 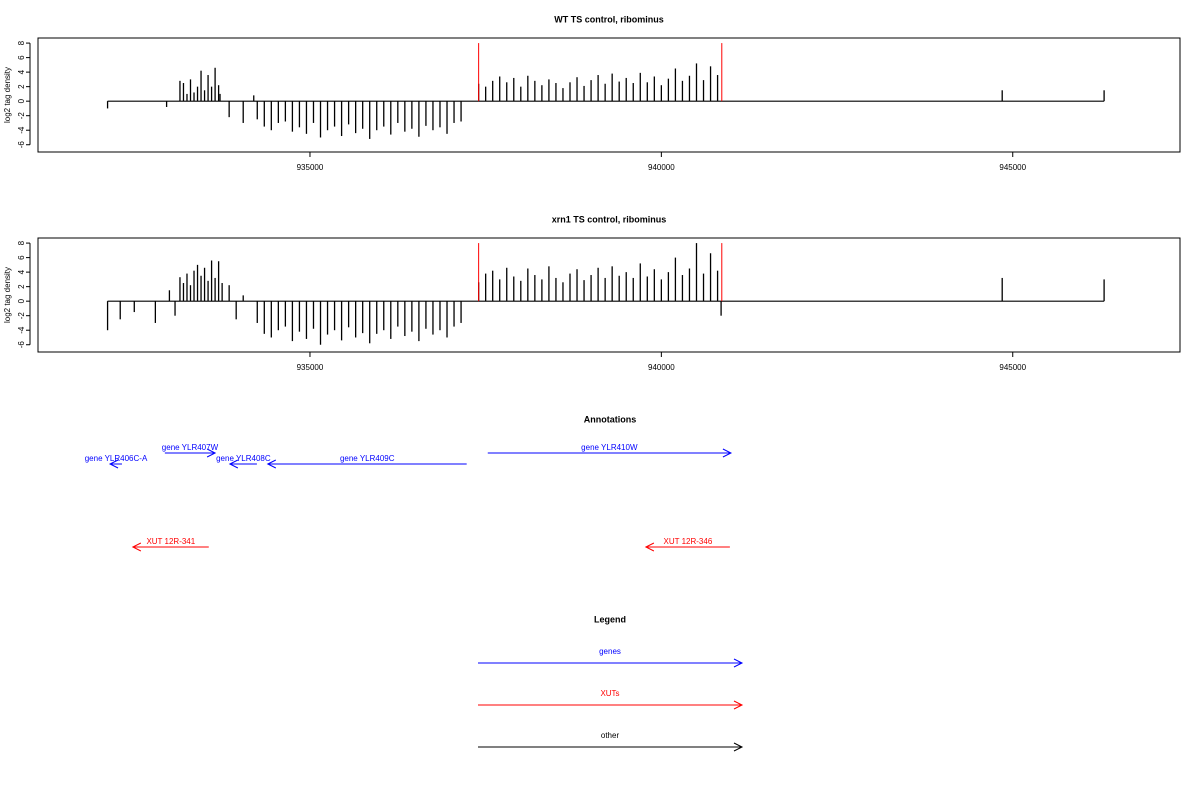 What do you see at coordinates (609, 219) in the screenshot?
I see `chart-title: xrn1 TS control, ribominus` at bounding box center [609, 219].